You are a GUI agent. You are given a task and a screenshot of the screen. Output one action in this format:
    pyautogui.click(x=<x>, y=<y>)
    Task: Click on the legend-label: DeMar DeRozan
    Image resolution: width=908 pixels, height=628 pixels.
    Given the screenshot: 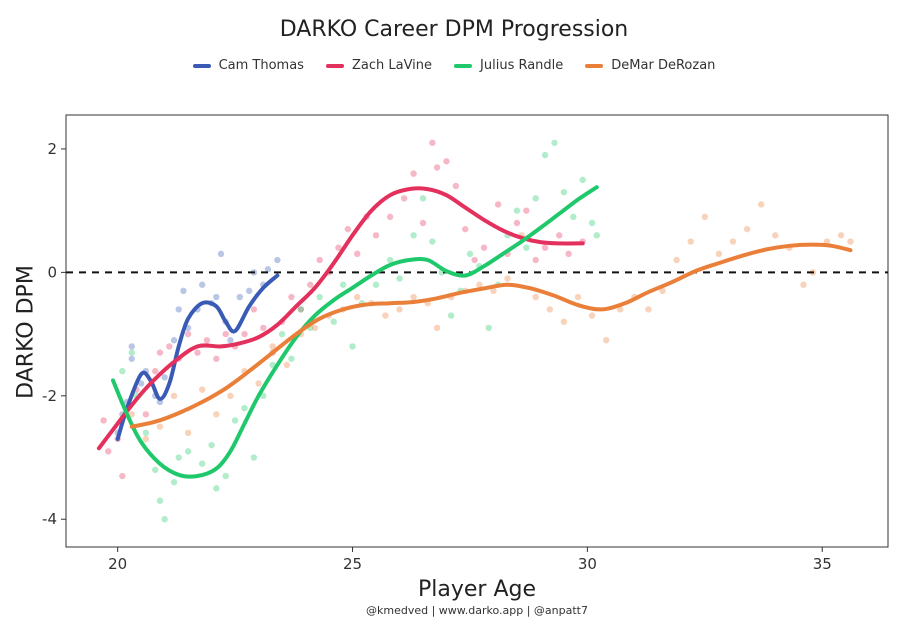 What is the action you would take?
    pyautogui.click(x=663, y=65)
    